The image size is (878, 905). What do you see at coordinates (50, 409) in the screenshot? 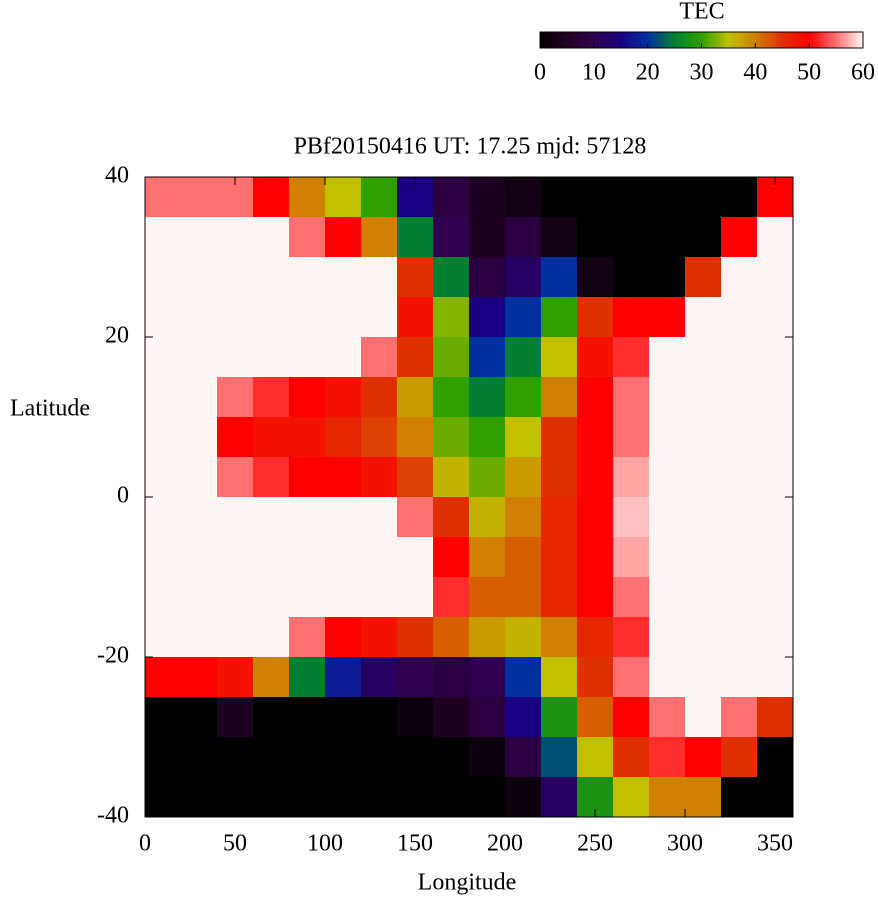
I see `y-axis-label: Latitude` at bounding box center [50, 409].